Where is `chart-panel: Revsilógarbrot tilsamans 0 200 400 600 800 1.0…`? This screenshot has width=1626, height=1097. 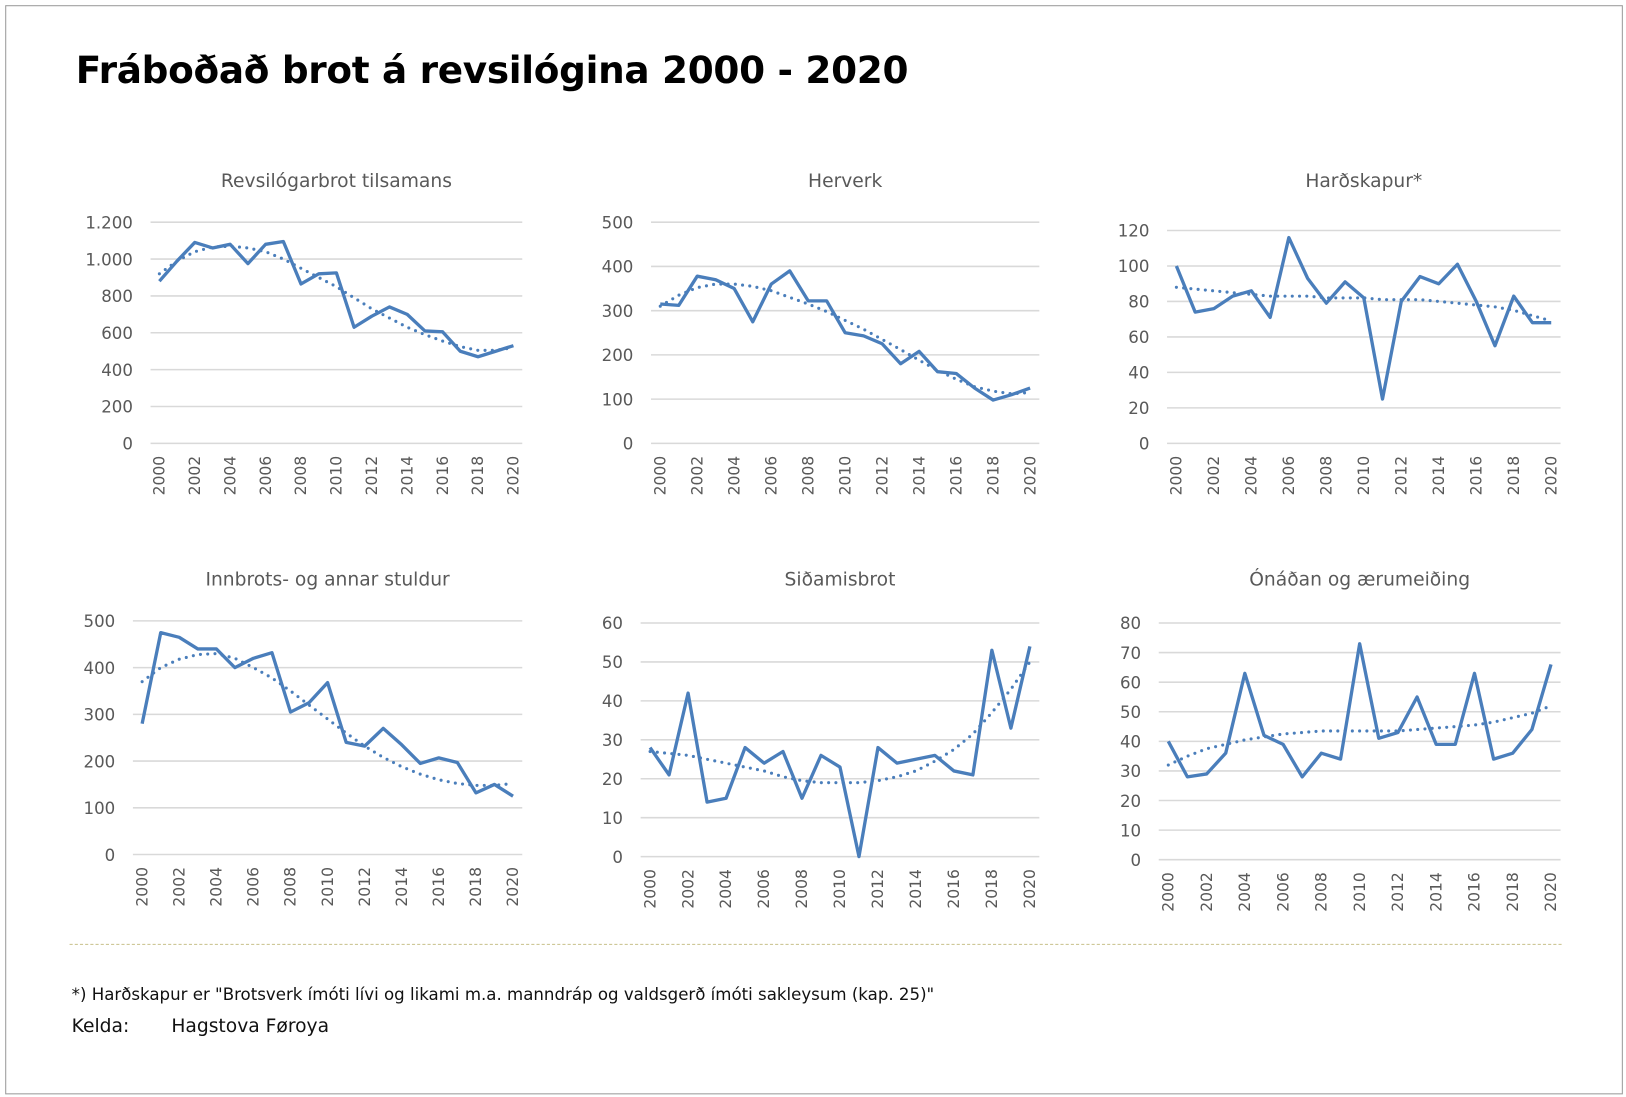
chart-panel: Revsilógarbrot tilsamans 0 200 400 600 800 1.0… is located at coordinates (303, 333).